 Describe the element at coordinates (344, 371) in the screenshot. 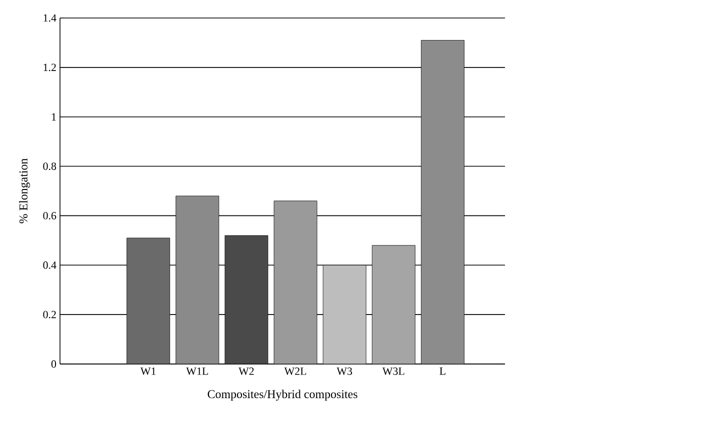

I see `x-tick-label: W3` at that location.